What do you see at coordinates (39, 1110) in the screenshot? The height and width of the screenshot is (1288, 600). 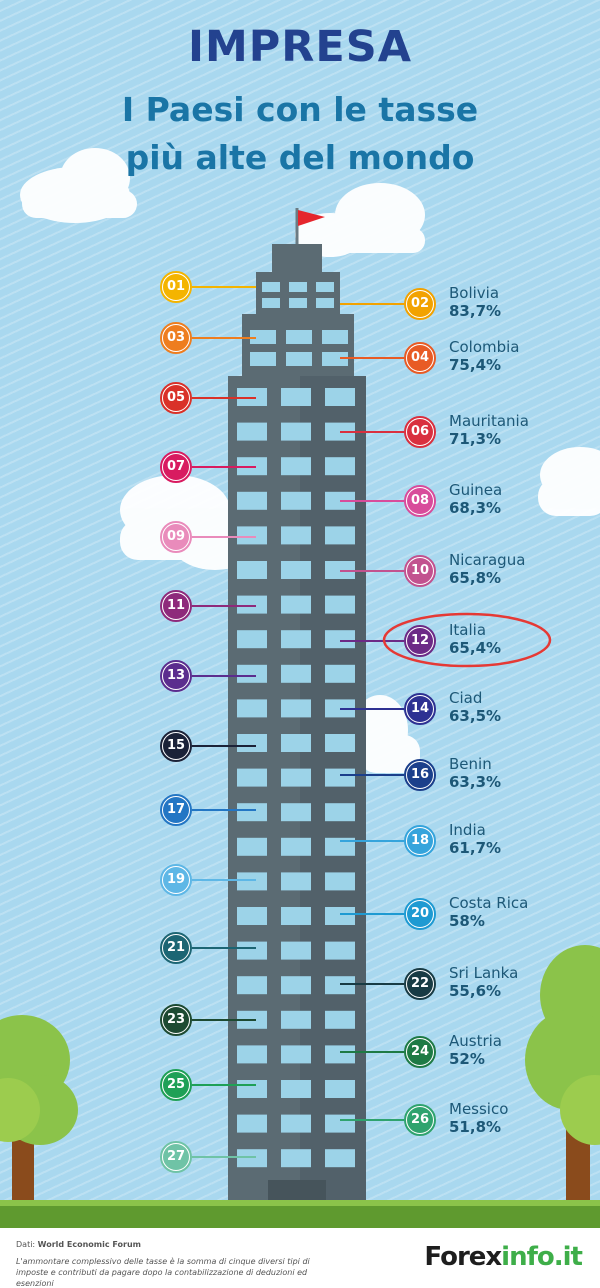 I see `tree-left` at bounding box center [39, 1110].